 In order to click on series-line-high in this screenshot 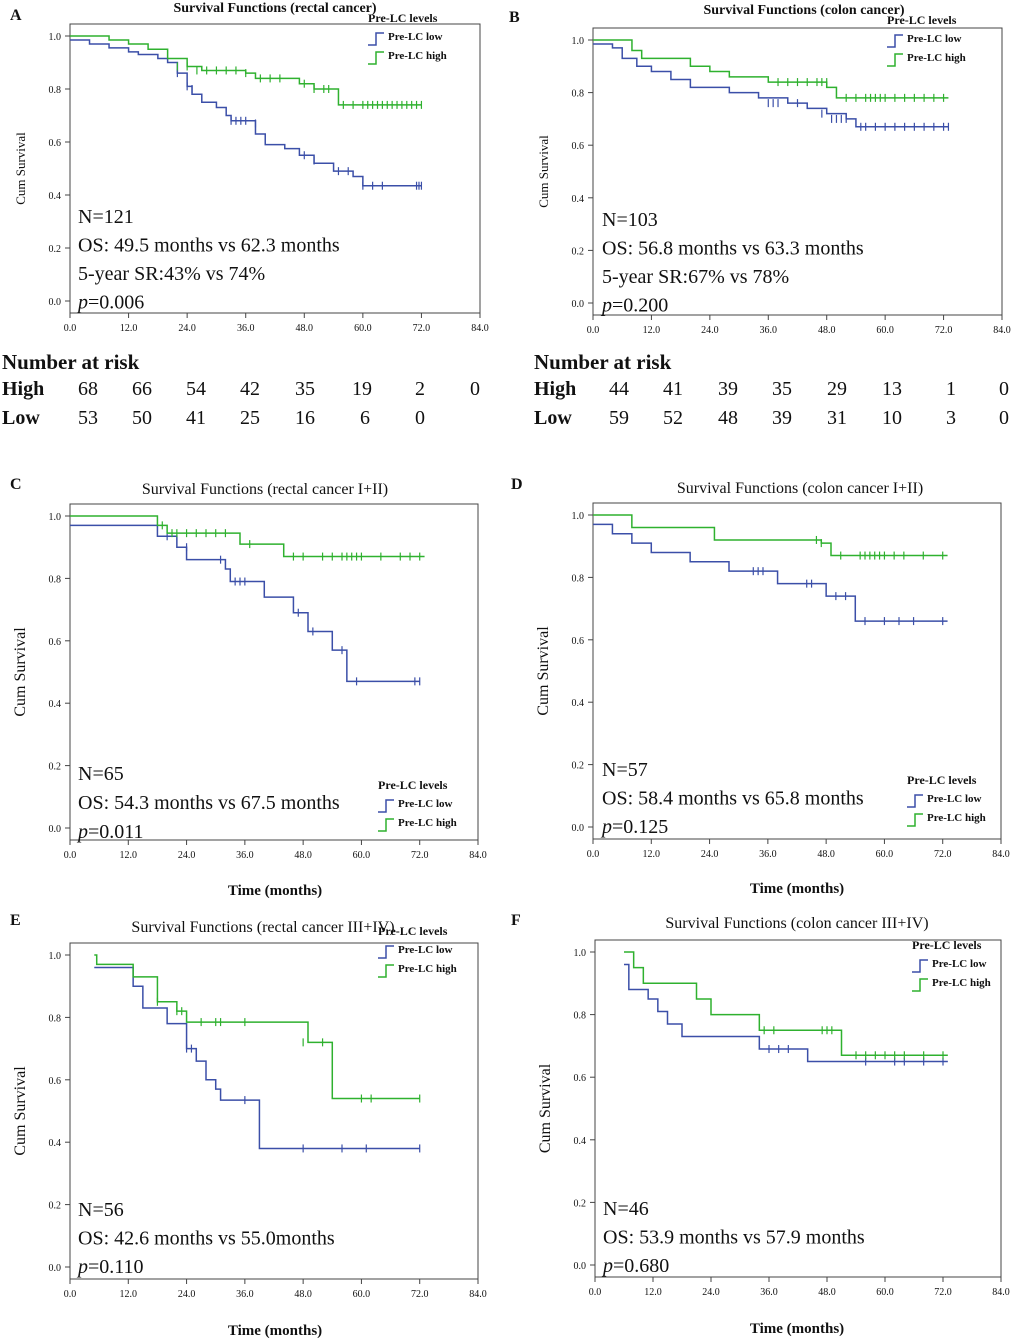, I will do `click(247, 536)`.